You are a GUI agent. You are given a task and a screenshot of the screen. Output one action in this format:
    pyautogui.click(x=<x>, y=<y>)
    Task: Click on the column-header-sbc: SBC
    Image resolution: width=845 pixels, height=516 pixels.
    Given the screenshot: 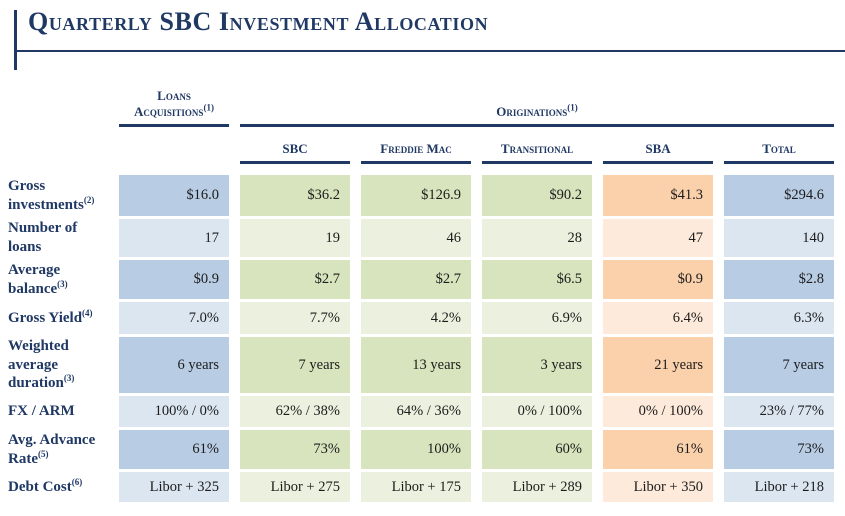 What is the action you would take?
    pyautogui.click(x=295, y=145)
    